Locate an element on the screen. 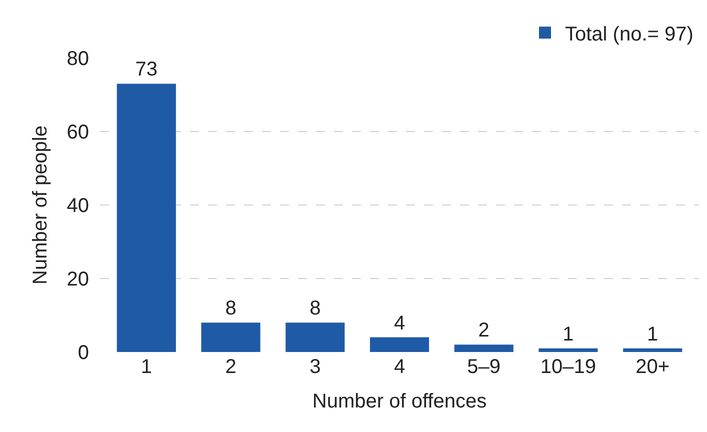 The height and width of the screenshot is (432, 707). x-axis-title: Number of offences is located at coordinates (399, 401).